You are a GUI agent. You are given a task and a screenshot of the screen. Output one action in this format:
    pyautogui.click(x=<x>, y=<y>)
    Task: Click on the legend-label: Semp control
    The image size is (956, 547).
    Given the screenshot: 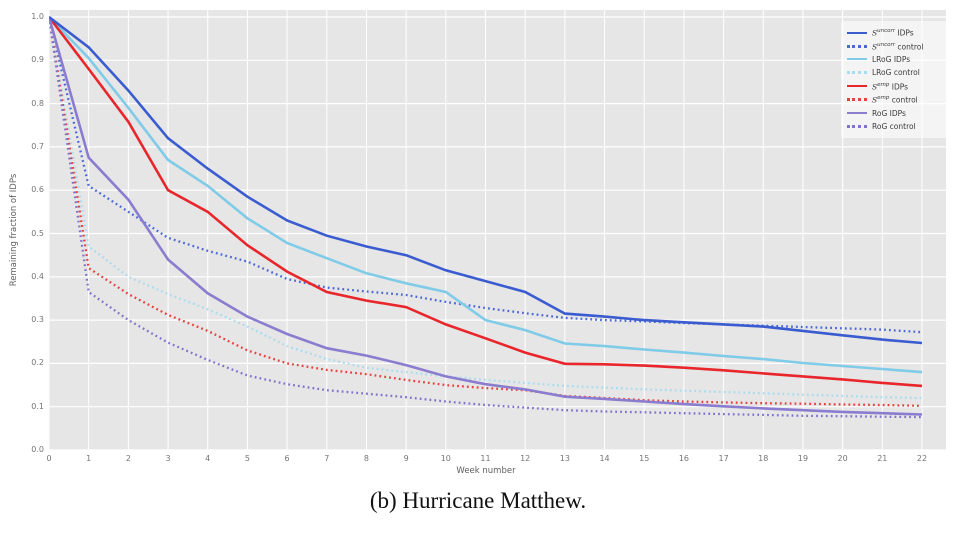 What is the action you would take?
    pyautogui.click(x=895, y=100)
    